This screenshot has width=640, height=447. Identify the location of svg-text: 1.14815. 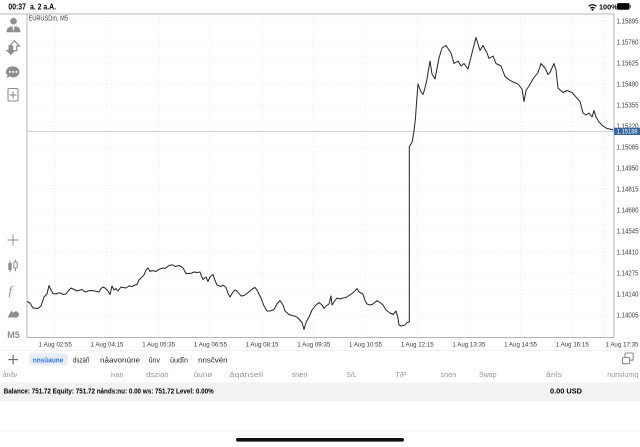
(628, 190).